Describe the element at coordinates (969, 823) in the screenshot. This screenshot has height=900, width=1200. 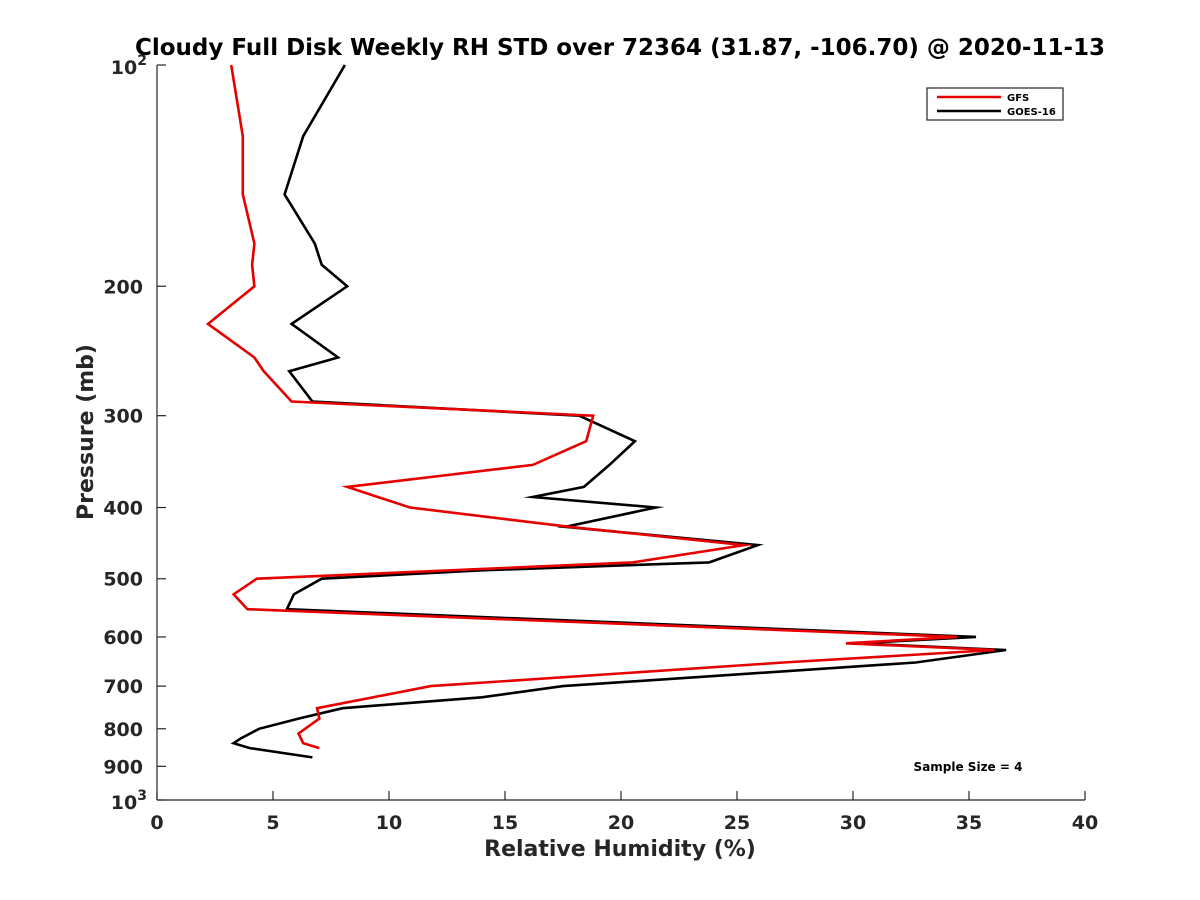
I see `x-tick-label: 35` at that location.